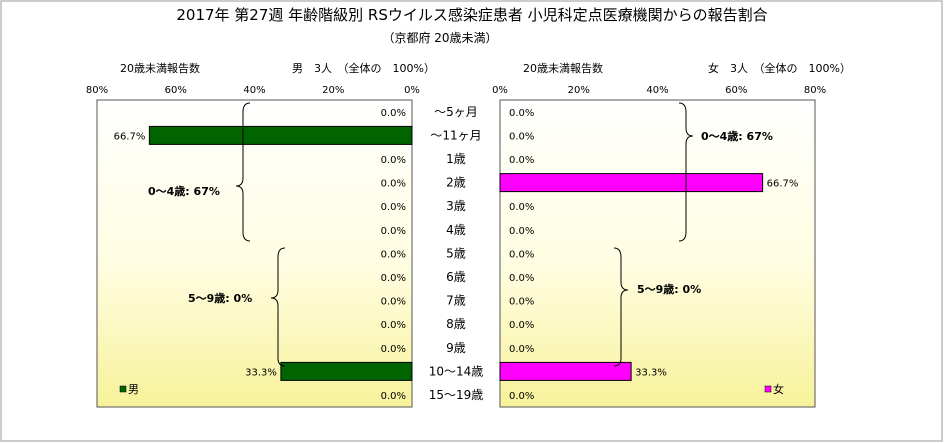  I want to click on right-group-5-9: 5～9歳: 0%, so click(669, 289).